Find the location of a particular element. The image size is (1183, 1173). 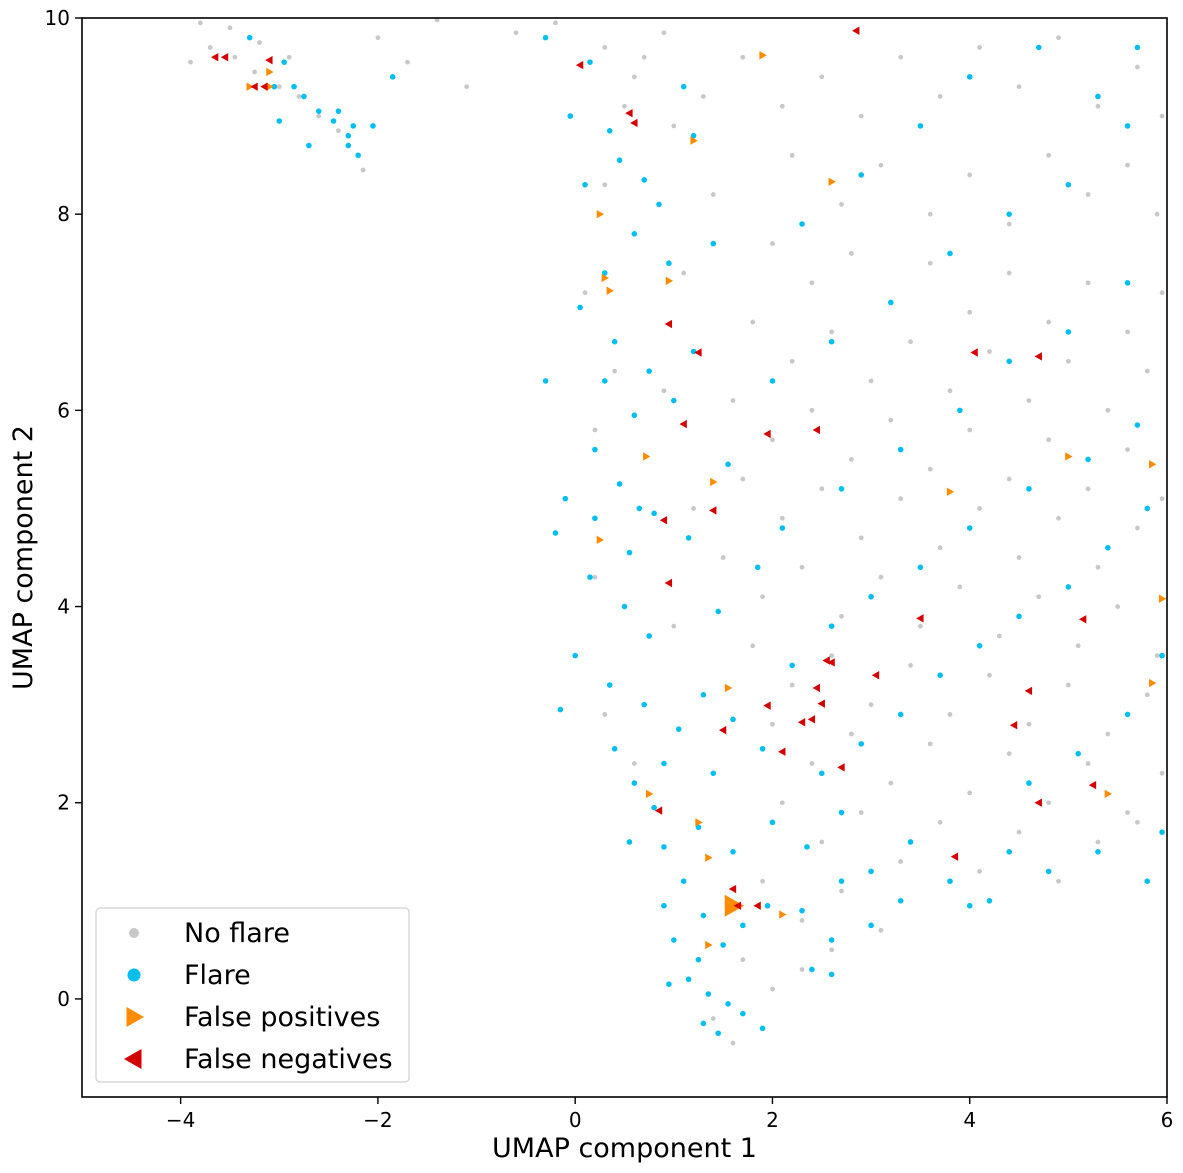

x-tick-label: 6 is located at coordinates (1167, 1120).